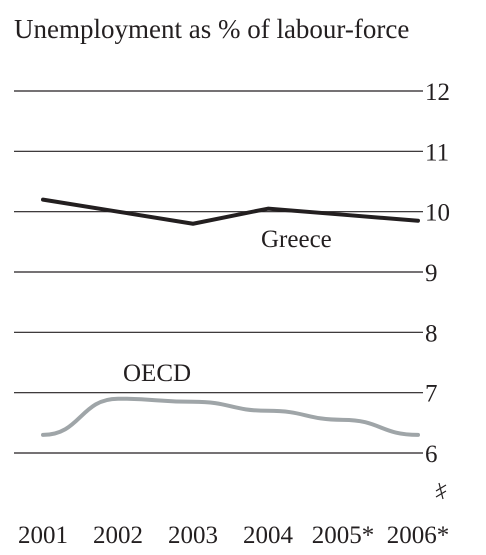  I want to click on chart-title: Unemployment as % of labour-force, so click(211, 29).